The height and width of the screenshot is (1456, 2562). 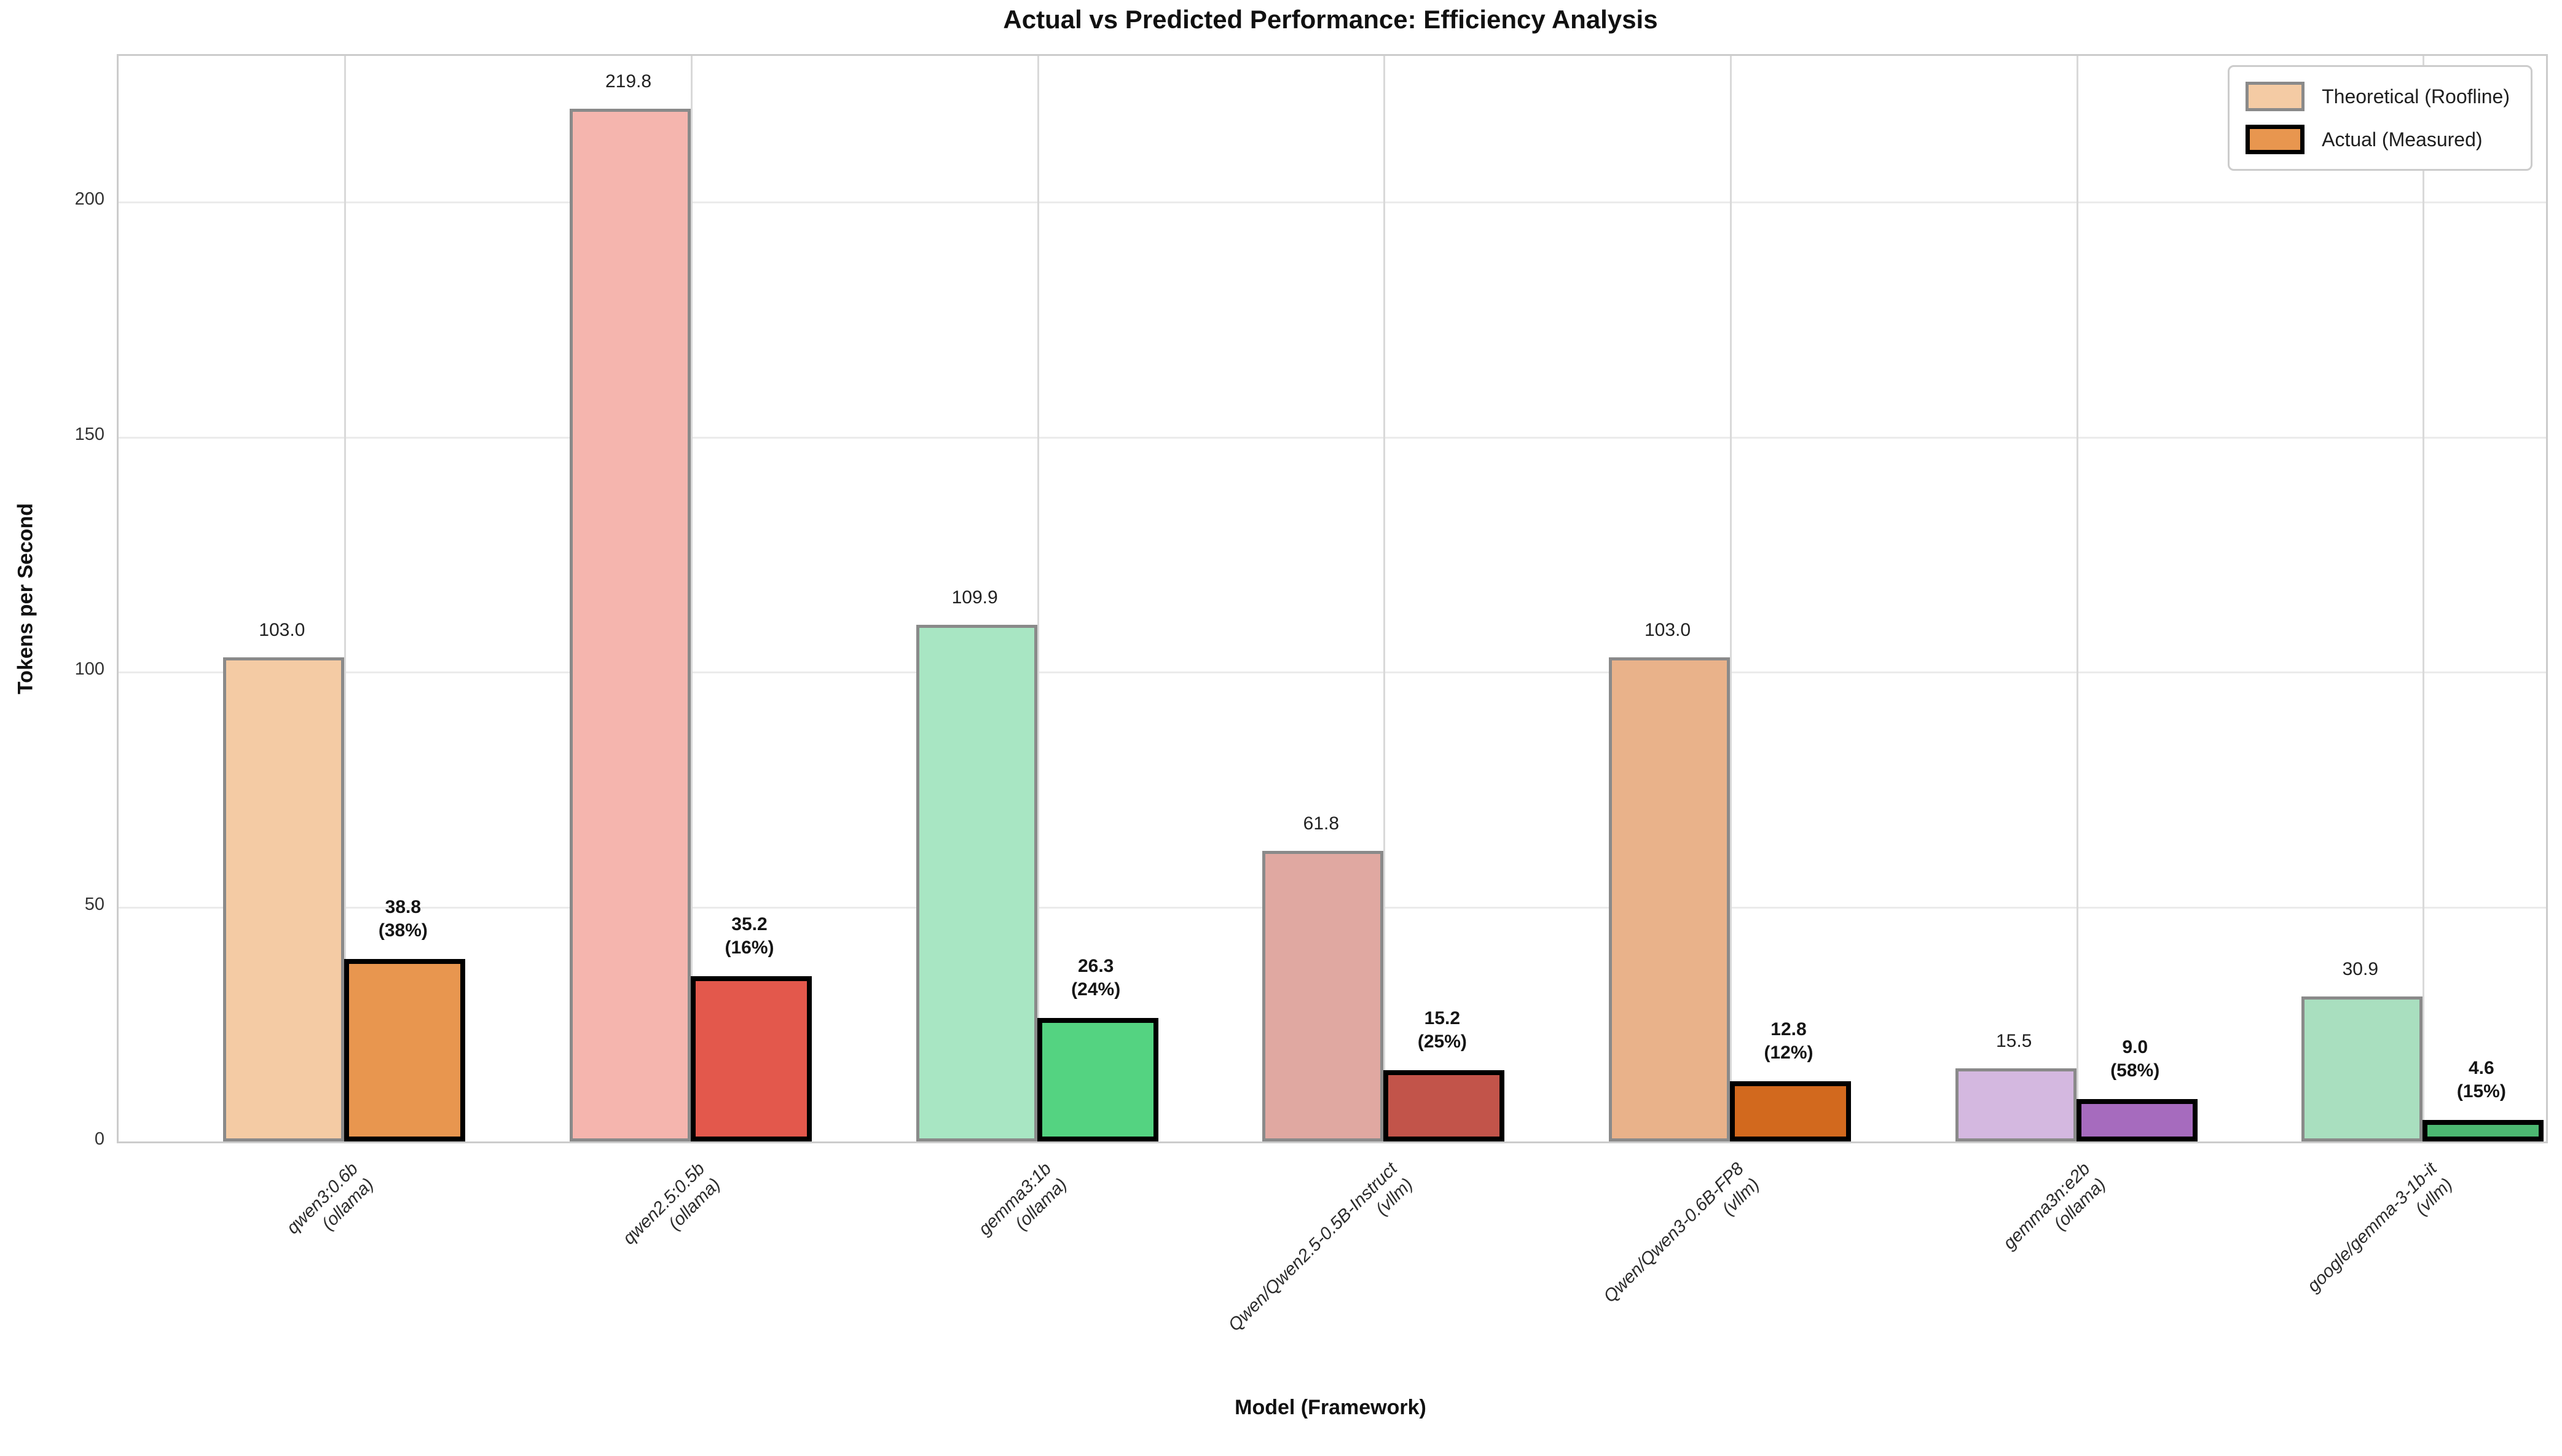 I want to click on x-tick-label: gemma3:1b (ollama), so click(x=1022, y=1199).